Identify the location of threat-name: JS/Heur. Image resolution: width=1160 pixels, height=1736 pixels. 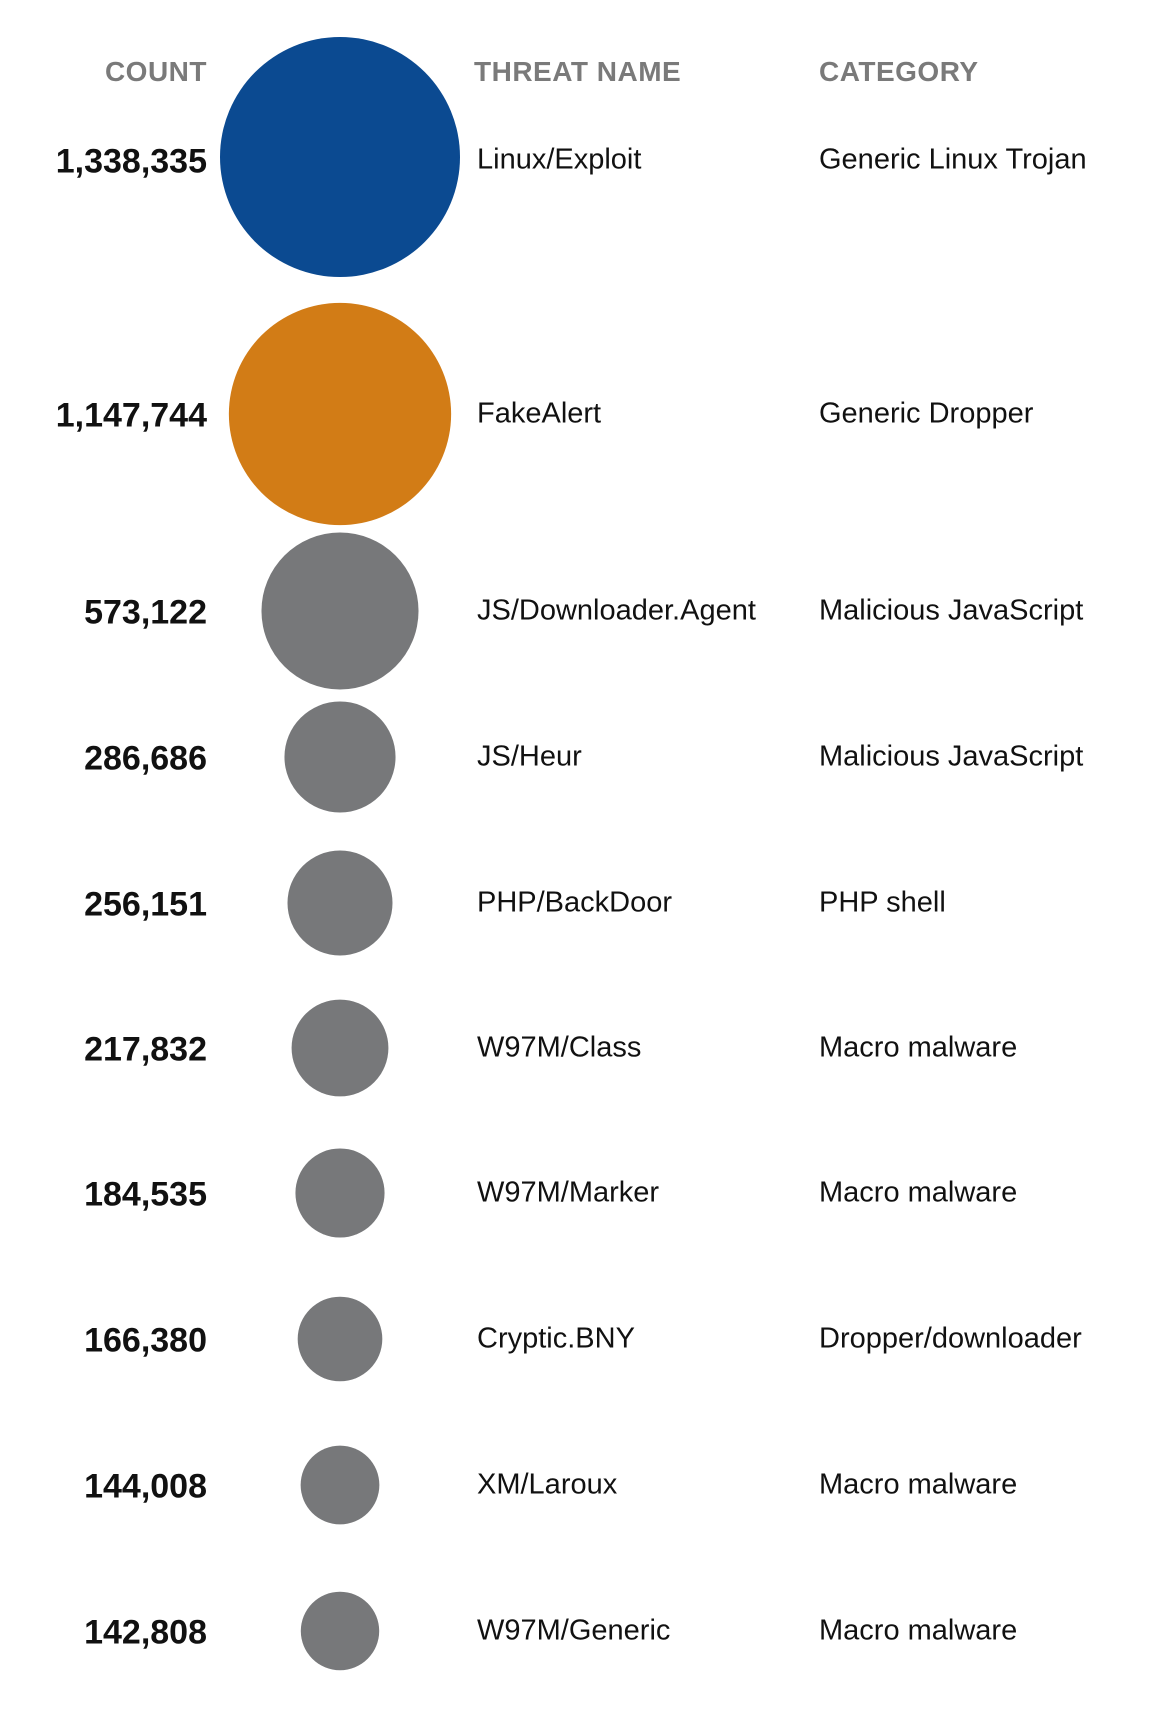
(529, 756).